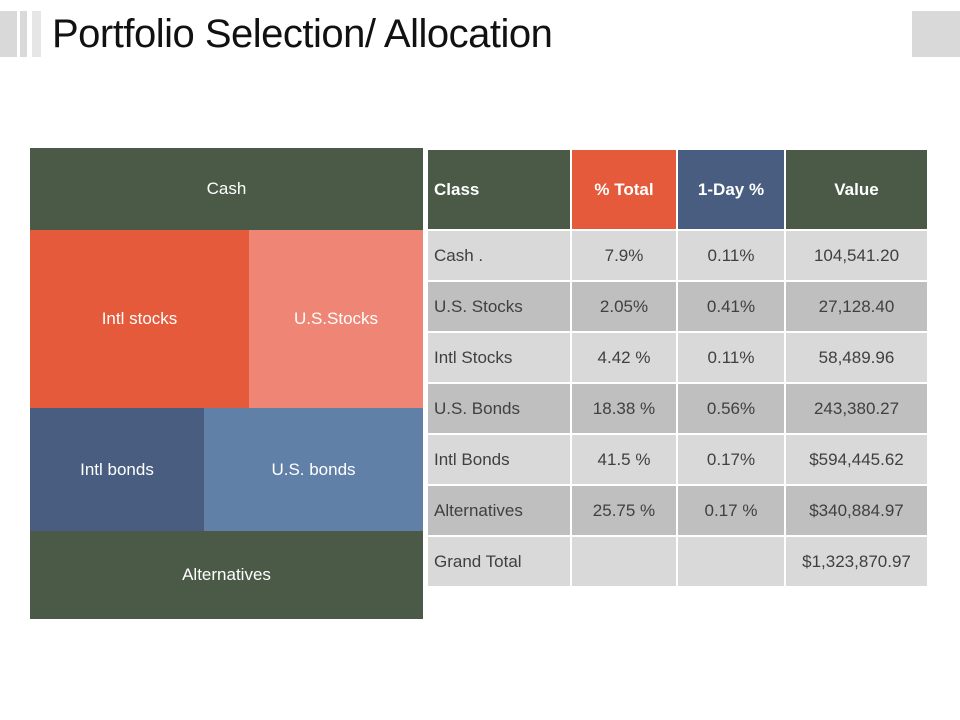 This screenshot has height=720, width=960. I want to click on header-value: Value, so click(856, 189).